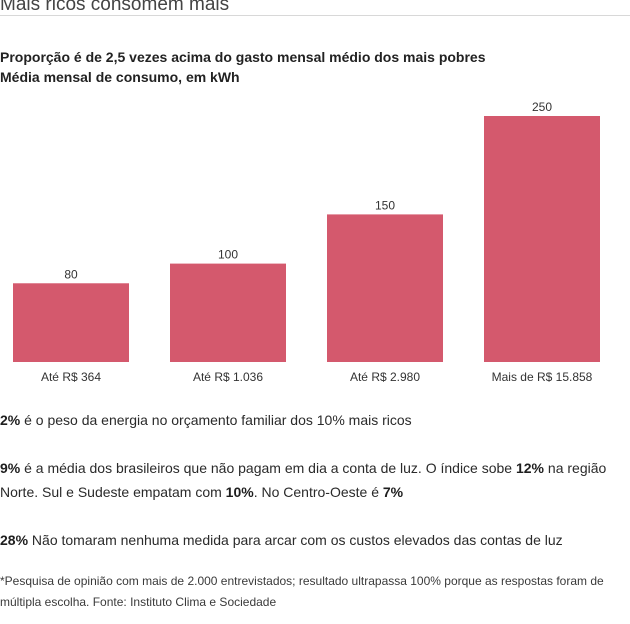  I want to click on fact-highlight: 10%, so click(239, 492).